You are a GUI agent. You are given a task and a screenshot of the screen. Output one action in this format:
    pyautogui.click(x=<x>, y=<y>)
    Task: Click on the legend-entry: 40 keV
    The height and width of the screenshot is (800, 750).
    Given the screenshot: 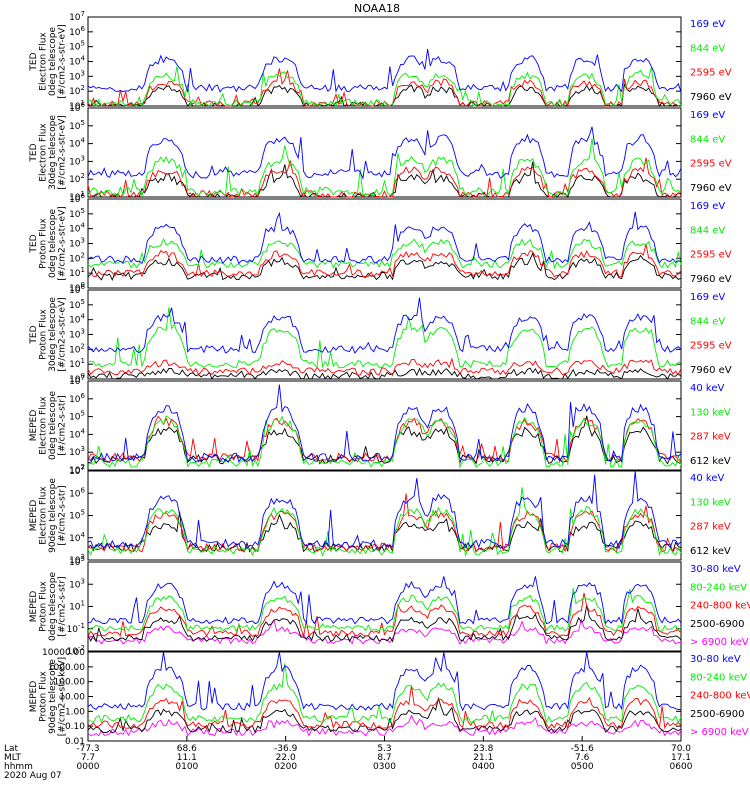 What is the action you would take?
    pyautogui.click(x=707, y=478)
    